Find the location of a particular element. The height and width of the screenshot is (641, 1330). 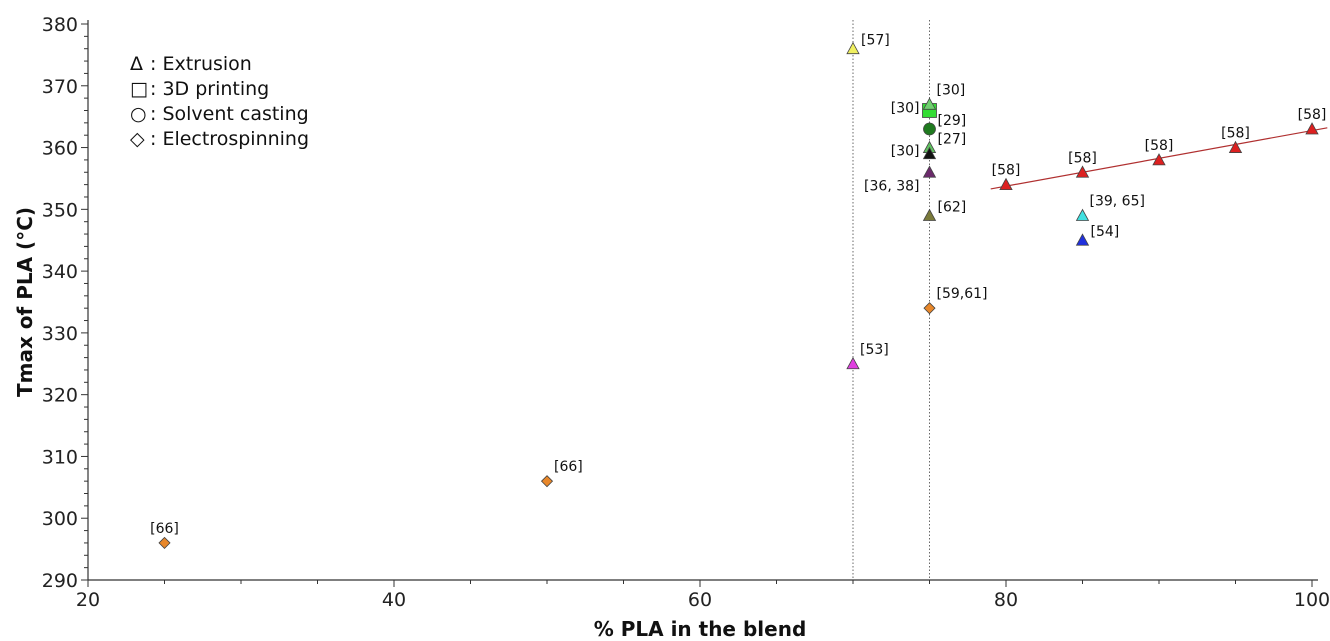

point-label: [57] is located at coordinates (875, 41).